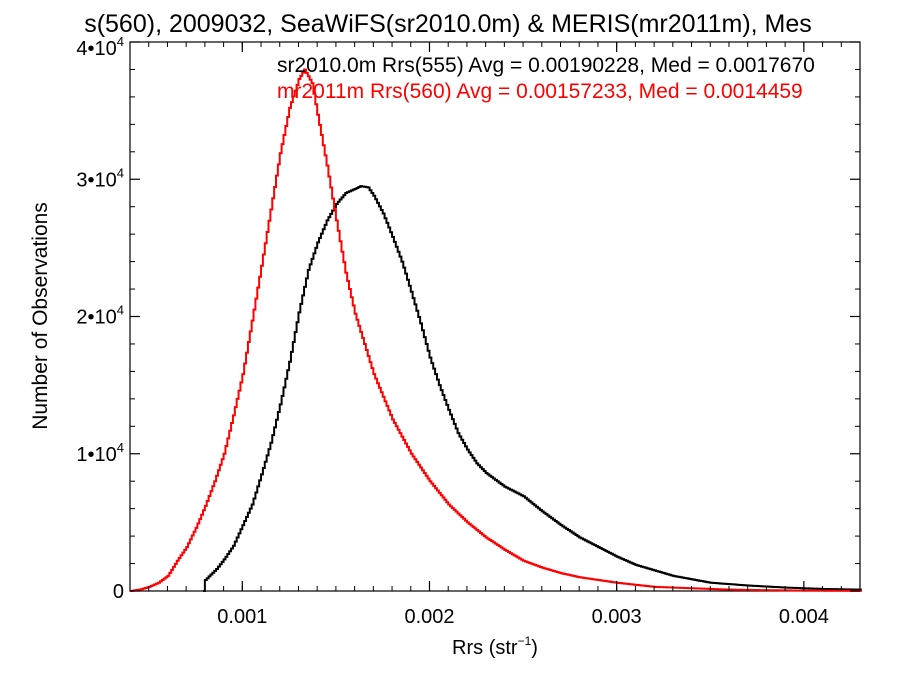  Describe the element at coordinates (525, 641) in the screenshot. I see `x-axis-label-exponent: −1` at that location.